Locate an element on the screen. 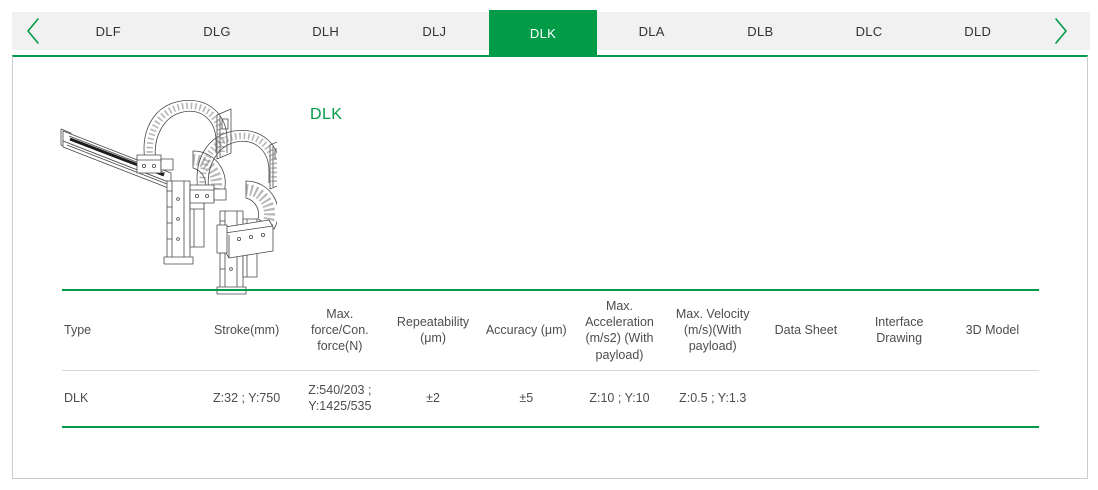 This screenshot has height=490, width=1098. tab-dlj: DLJ is located at coordinates (434, 31).